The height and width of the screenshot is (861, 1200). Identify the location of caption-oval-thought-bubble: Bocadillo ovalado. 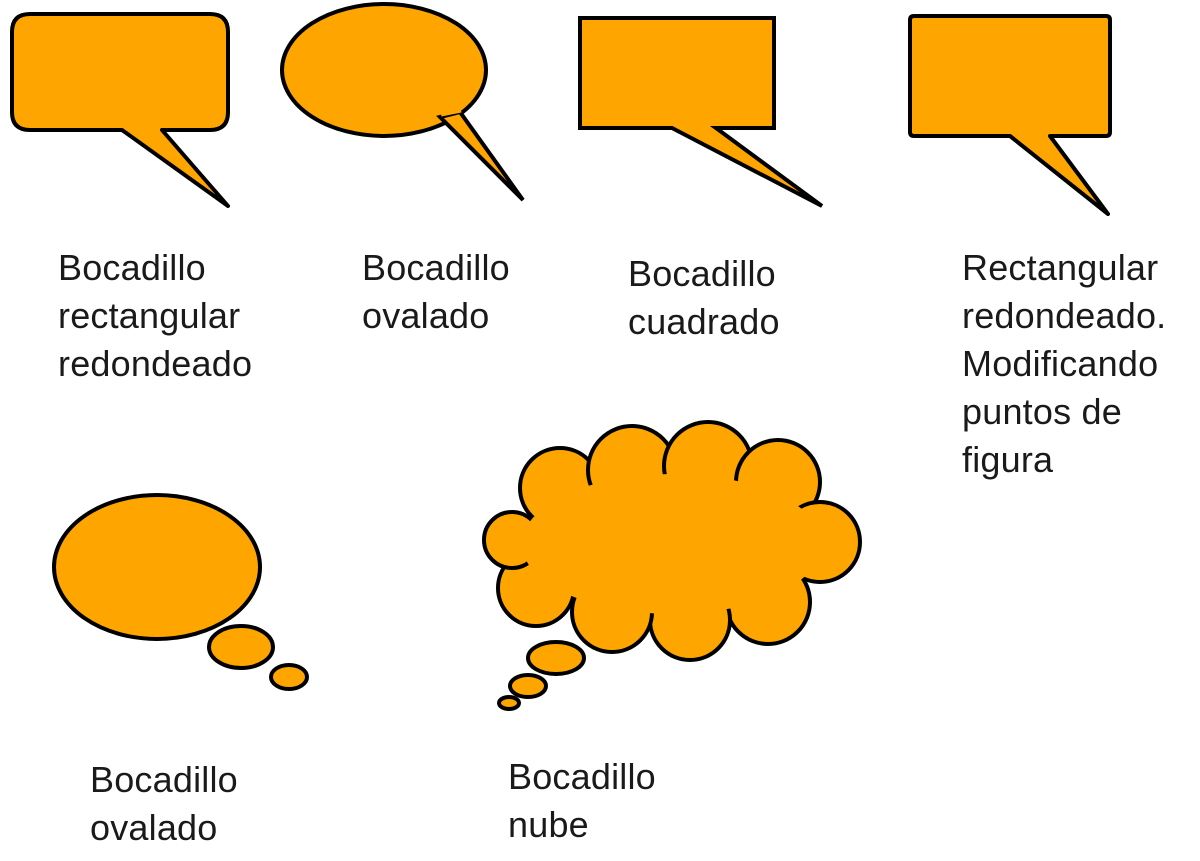
(164, 803).